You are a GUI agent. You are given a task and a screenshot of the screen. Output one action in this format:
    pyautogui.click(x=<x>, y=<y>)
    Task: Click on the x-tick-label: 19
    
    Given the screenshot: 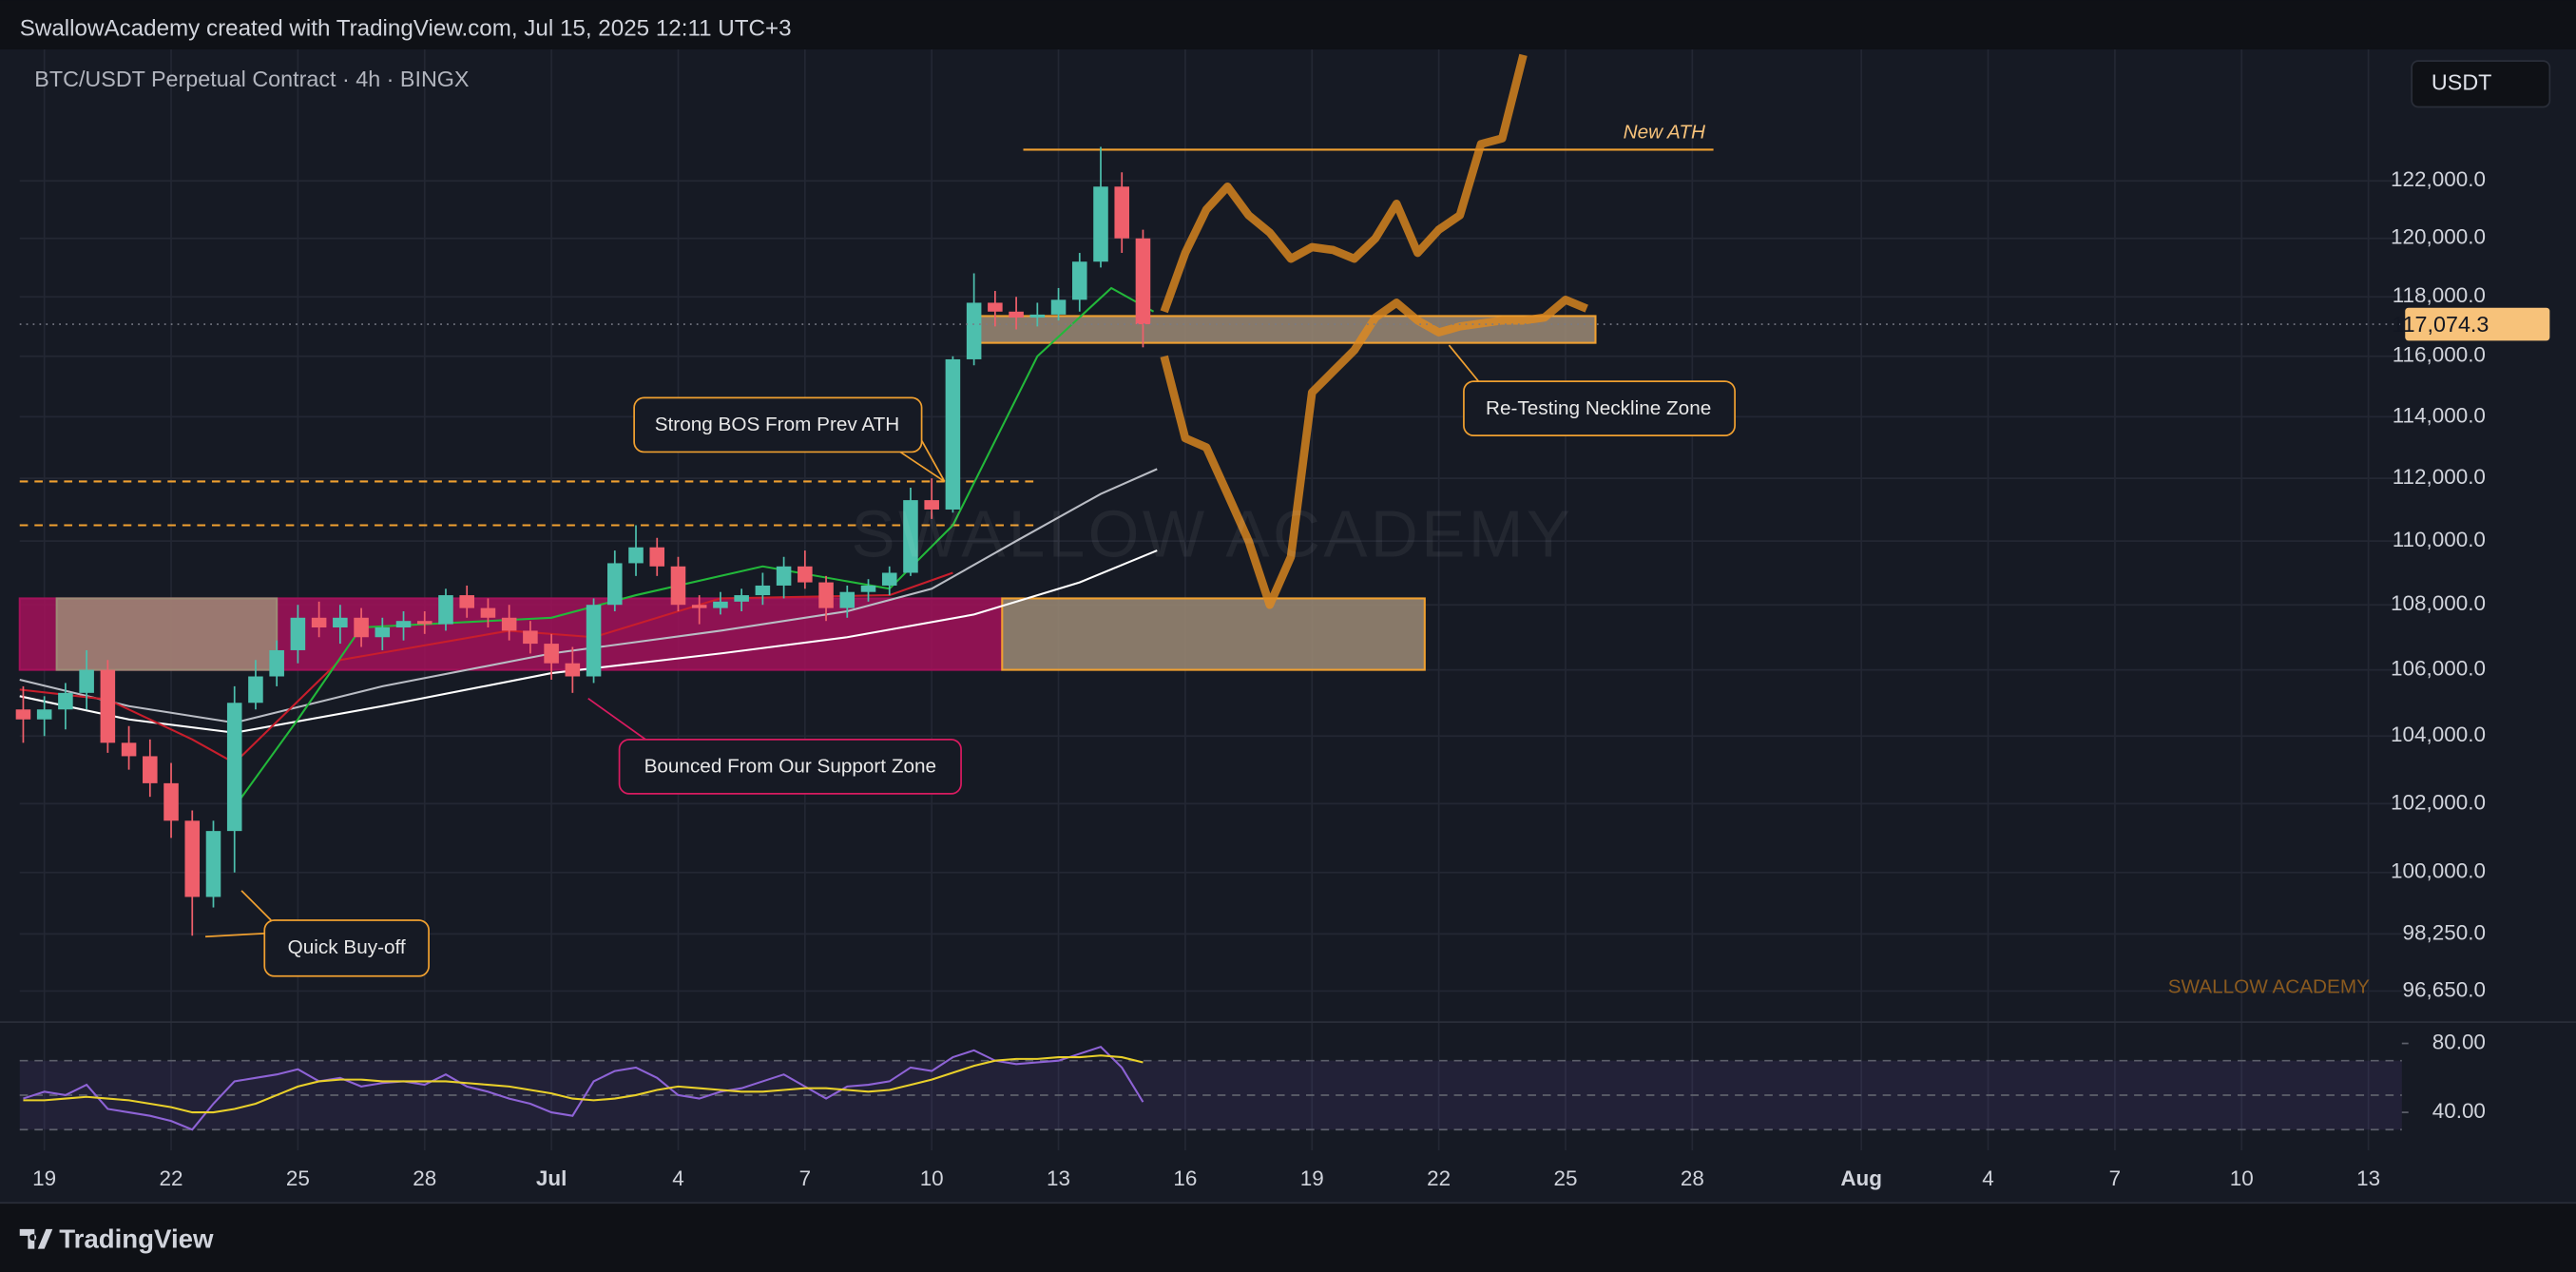 What is the action you would take?
    pyautogui.click(x=1312, y=1178)
    